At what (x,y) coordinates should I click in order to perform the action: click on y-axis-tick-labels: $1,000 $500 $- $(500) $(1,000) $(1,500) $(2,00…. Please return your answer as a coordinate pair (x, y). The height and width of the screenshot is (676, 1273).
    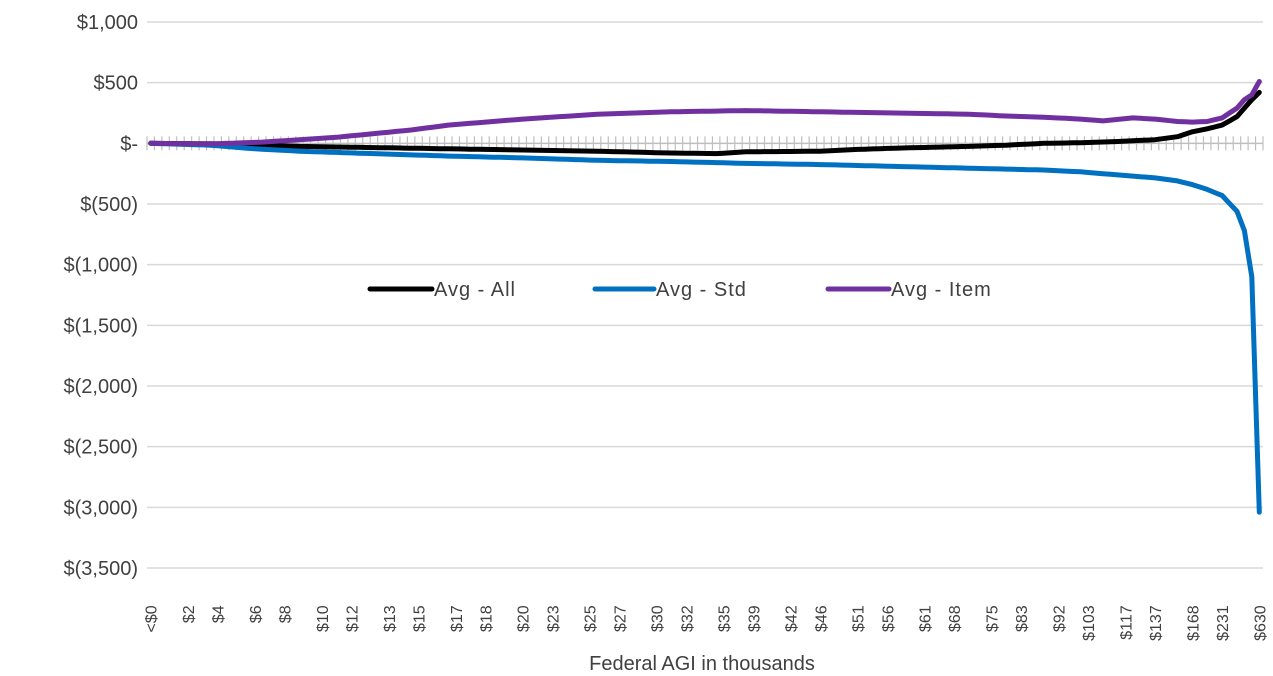
    Looking at the image, I should click on (101, 296).